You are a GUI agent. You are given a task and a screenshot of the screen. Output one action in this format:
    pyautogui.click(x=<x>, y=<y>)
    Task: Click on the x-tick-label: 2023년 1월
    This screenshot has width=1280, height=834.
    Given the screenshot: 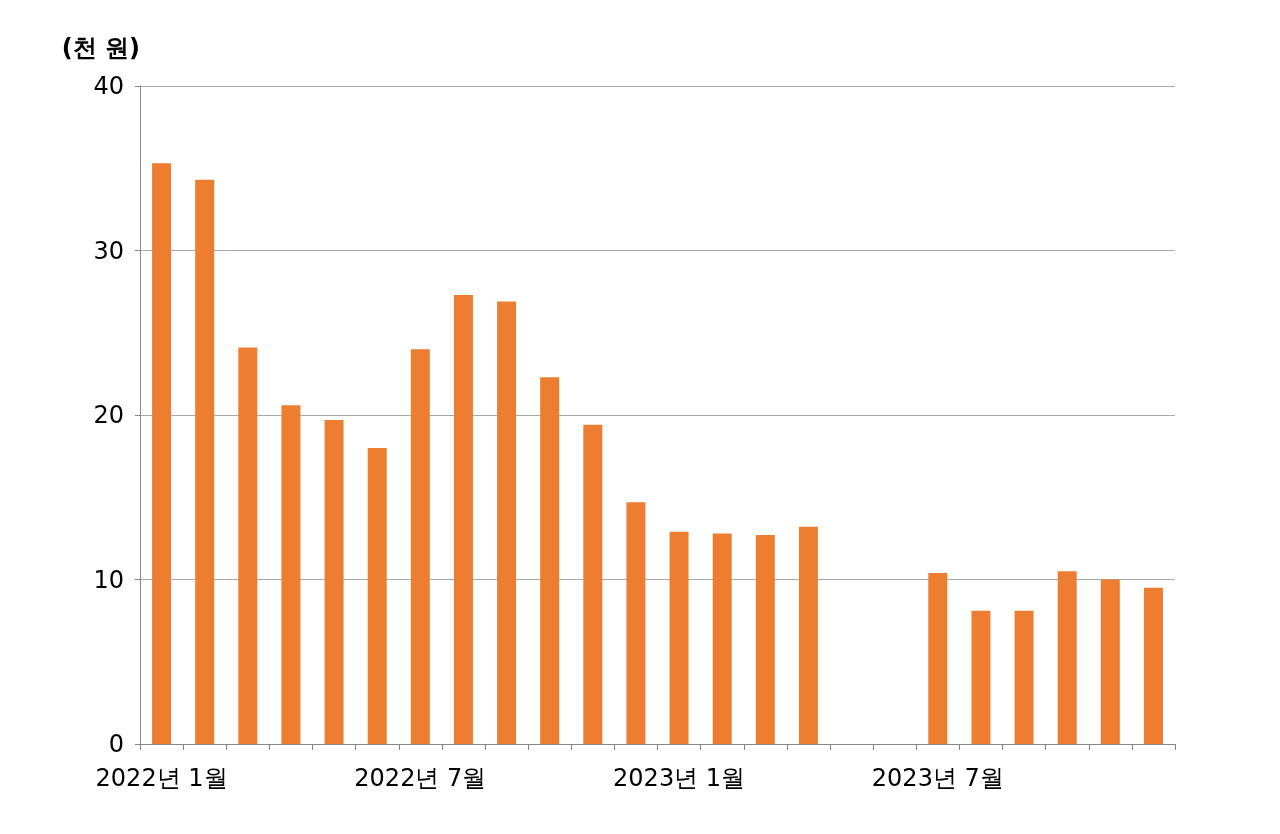 What is the action you would take?
    pyautogui.click(x=679, y=778)
    